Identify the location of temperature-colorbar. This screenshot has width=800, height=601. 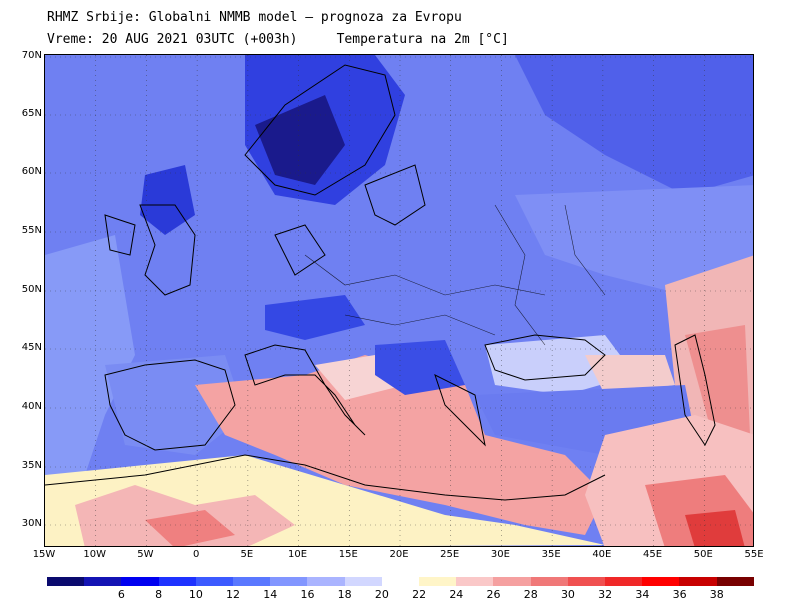
(400, 581).